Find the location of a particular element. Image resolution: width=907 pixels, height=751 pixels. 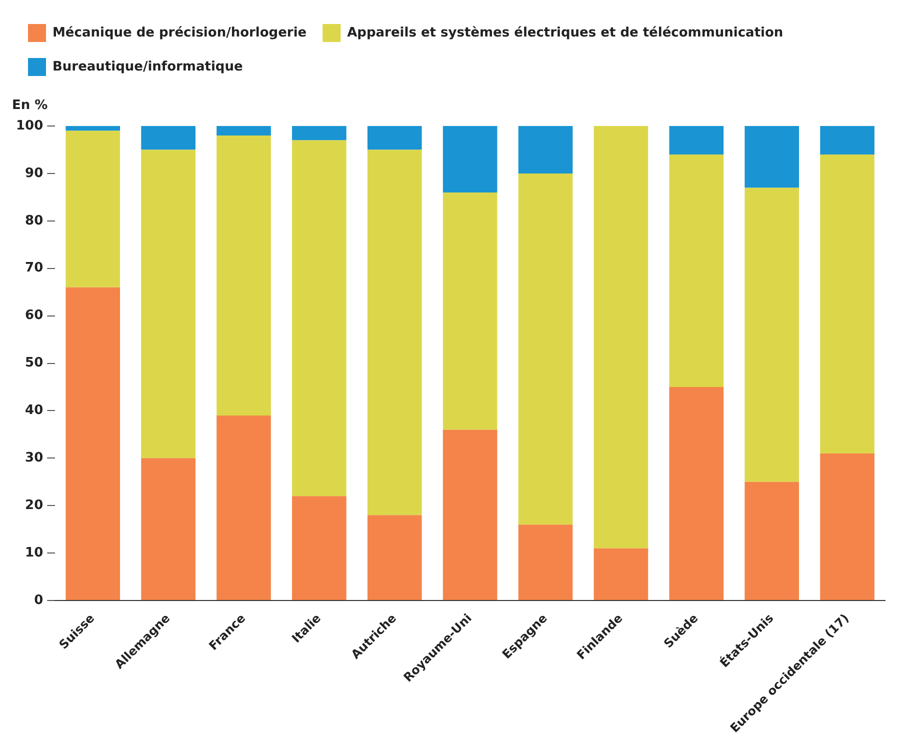

legend-label: Bureautique/informatique is located at coordinates (147, 66).